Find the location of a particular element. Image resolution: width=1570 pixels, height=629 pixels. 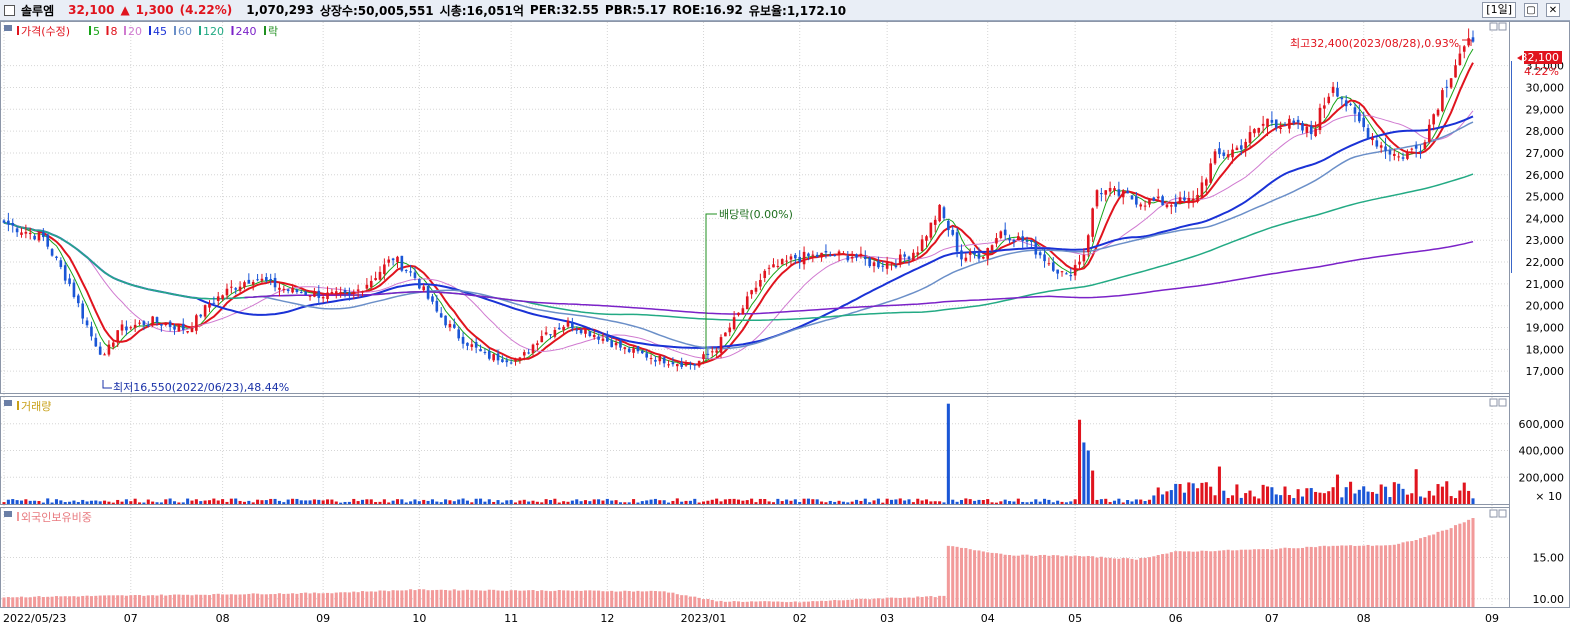

timeframe-selector: [1일] is located at coordinates (1499, 10).